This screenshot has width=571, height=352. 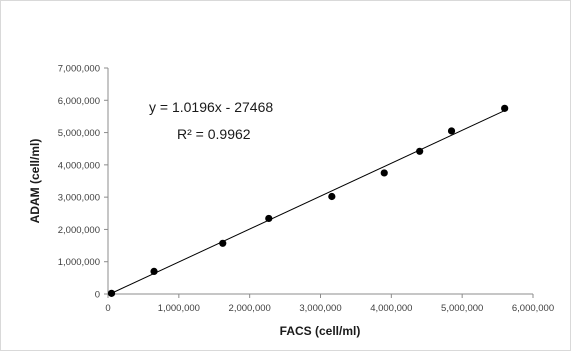 What do you see at coordinates (214, 134) in the screenshot?
I see `r-squared-label: R² = 0.9962` at bounding box center [214, 134].